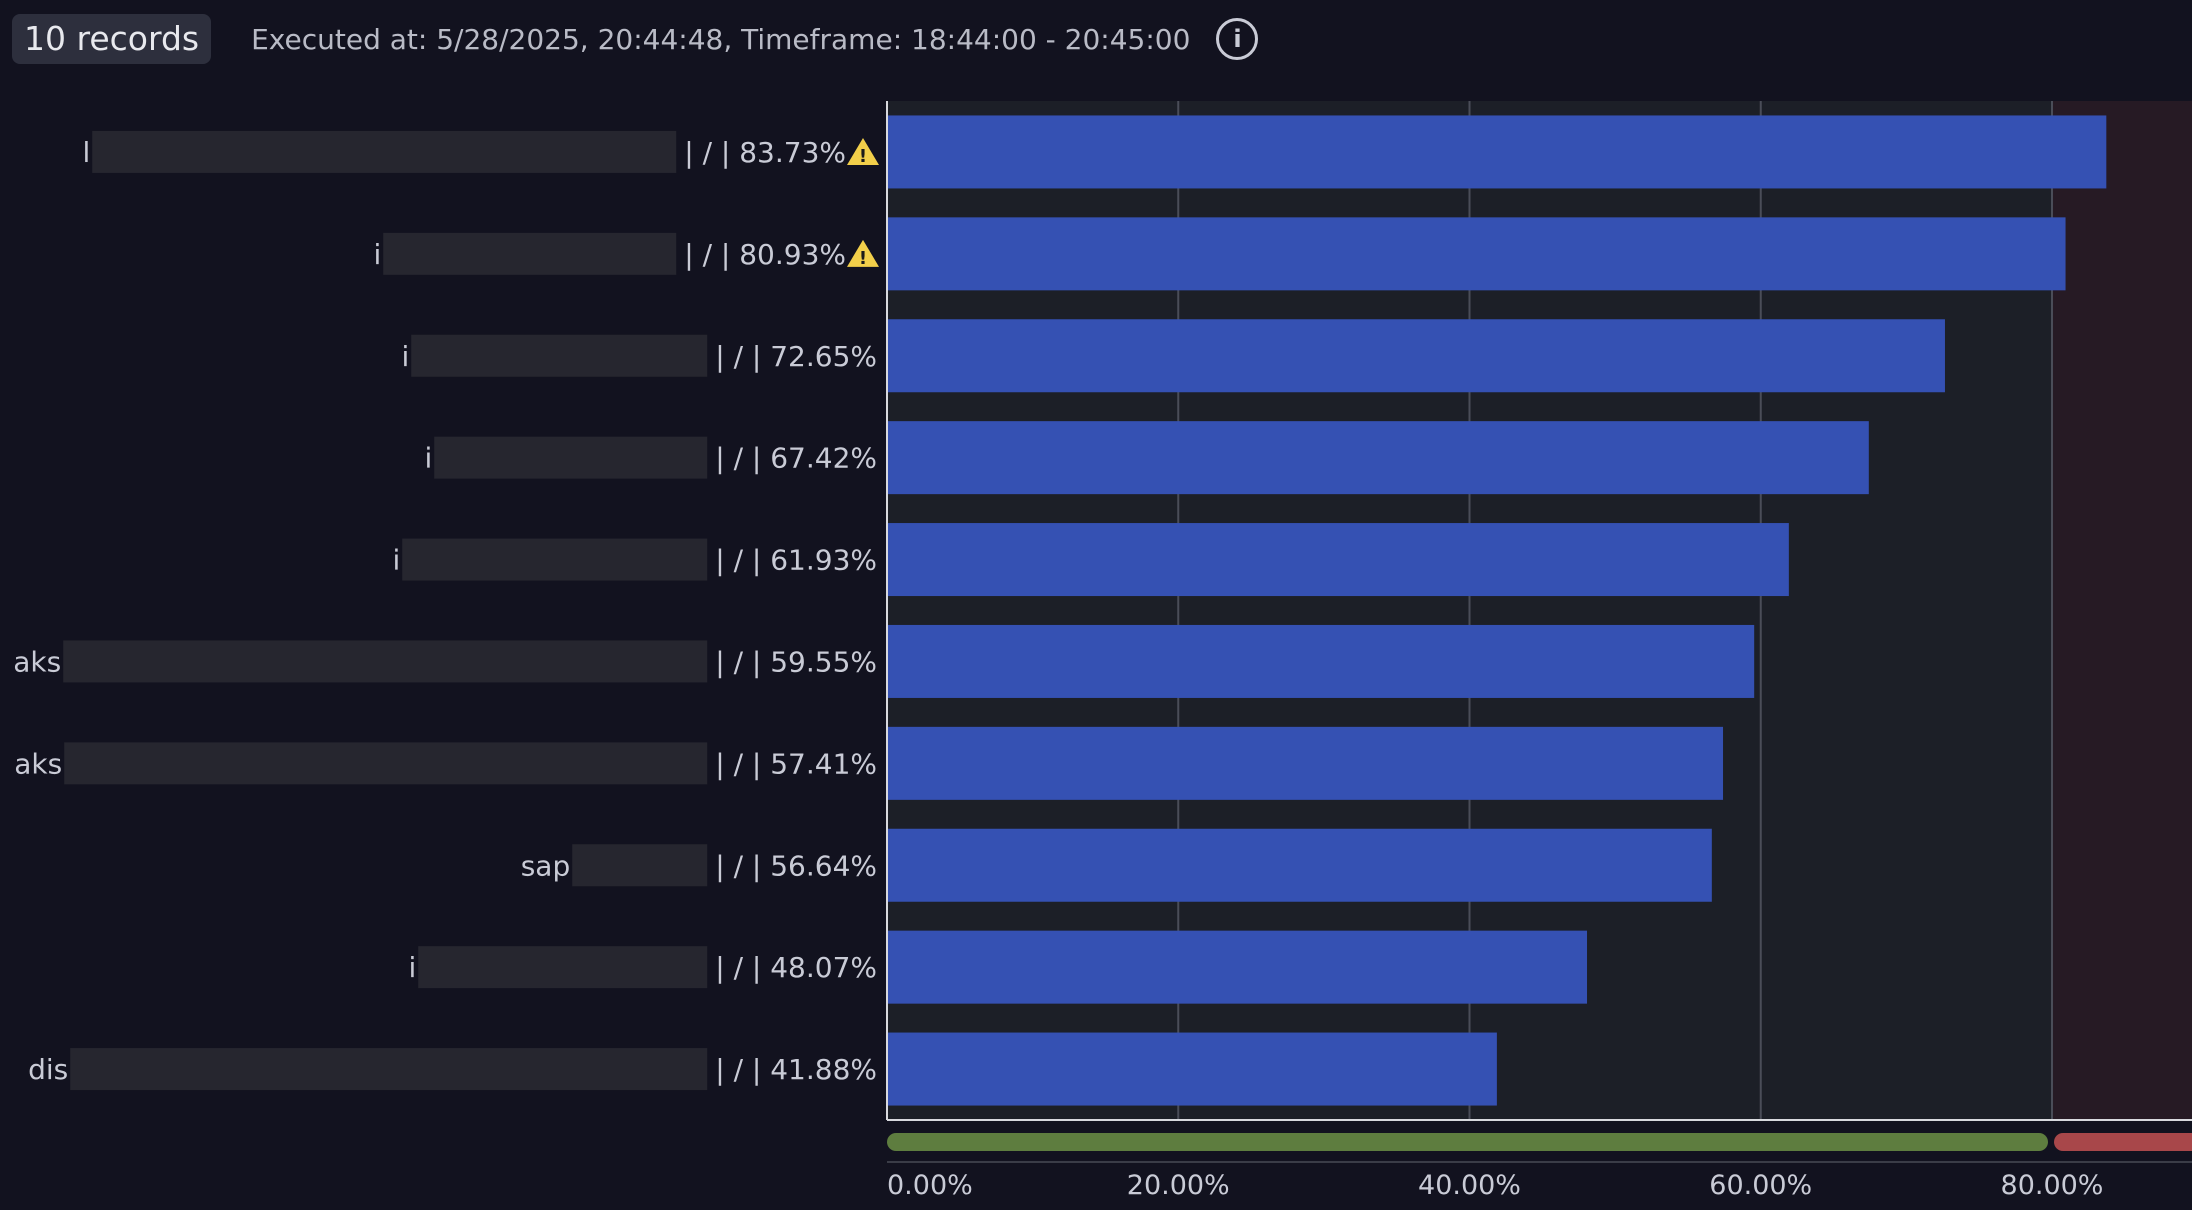 This screenshot has height=1210, width=2192. I want to click on name-prefix-0: l, so click(86, 152).